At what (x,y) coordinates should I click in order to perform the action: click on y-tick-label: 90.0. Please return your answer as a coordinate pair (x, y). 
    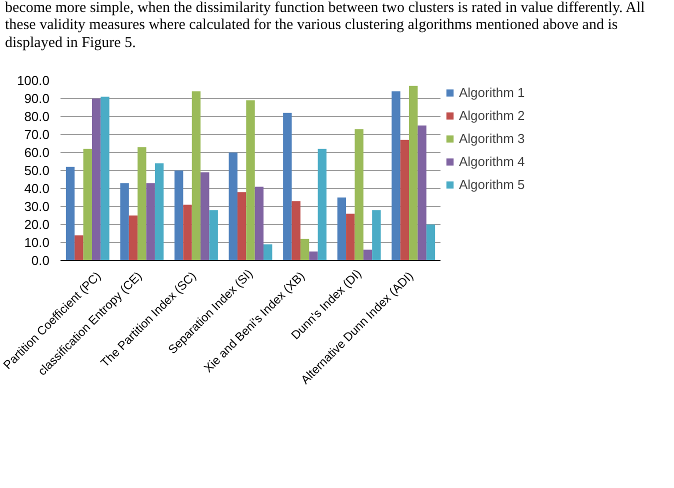
    Looking at the image, I should click on (37, 98).